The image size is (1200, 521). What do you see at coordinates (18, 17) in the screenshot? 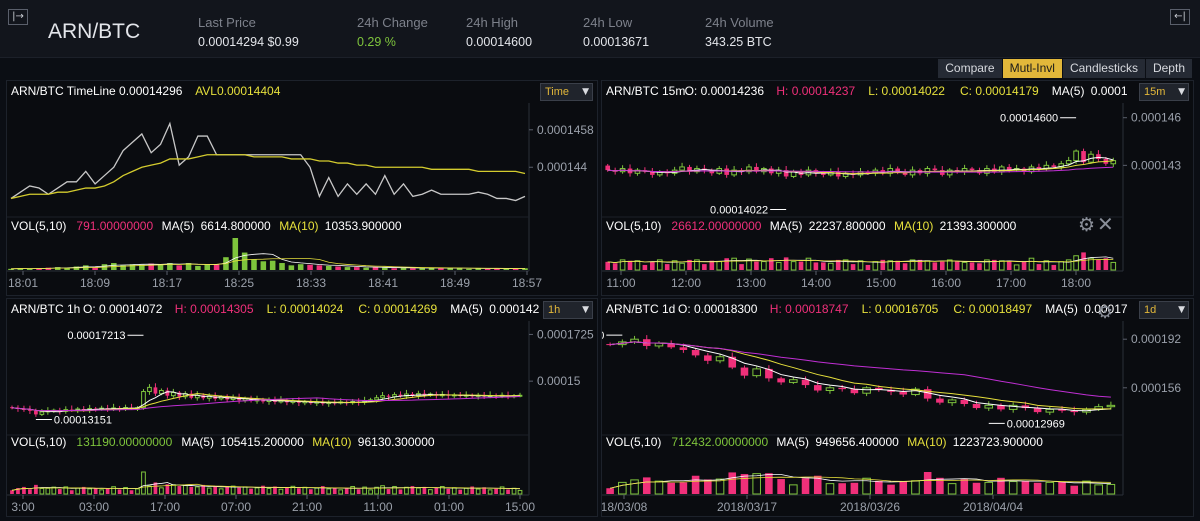
I see `expand-left-icon: |→` at bounding box center [18, 17].